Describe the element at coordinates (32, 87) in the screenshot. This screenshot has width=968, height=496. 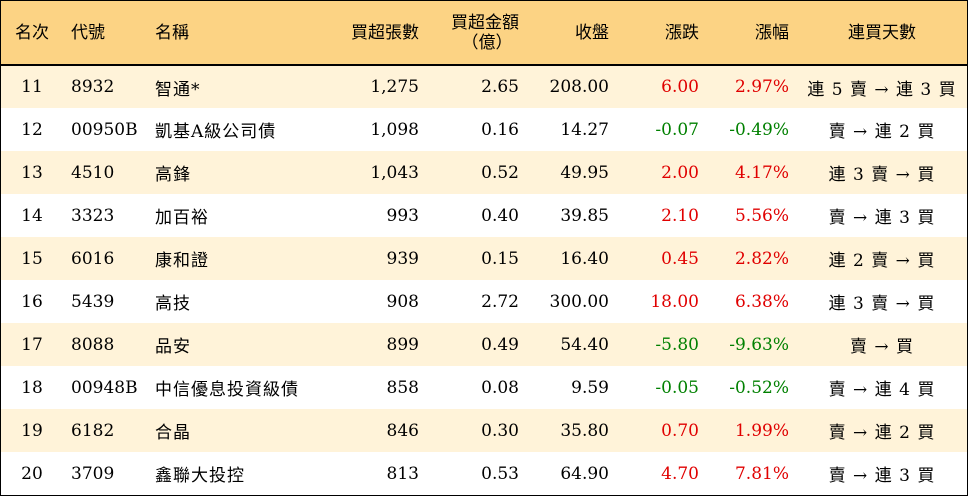
I see `rank-cell: 11` at that location.